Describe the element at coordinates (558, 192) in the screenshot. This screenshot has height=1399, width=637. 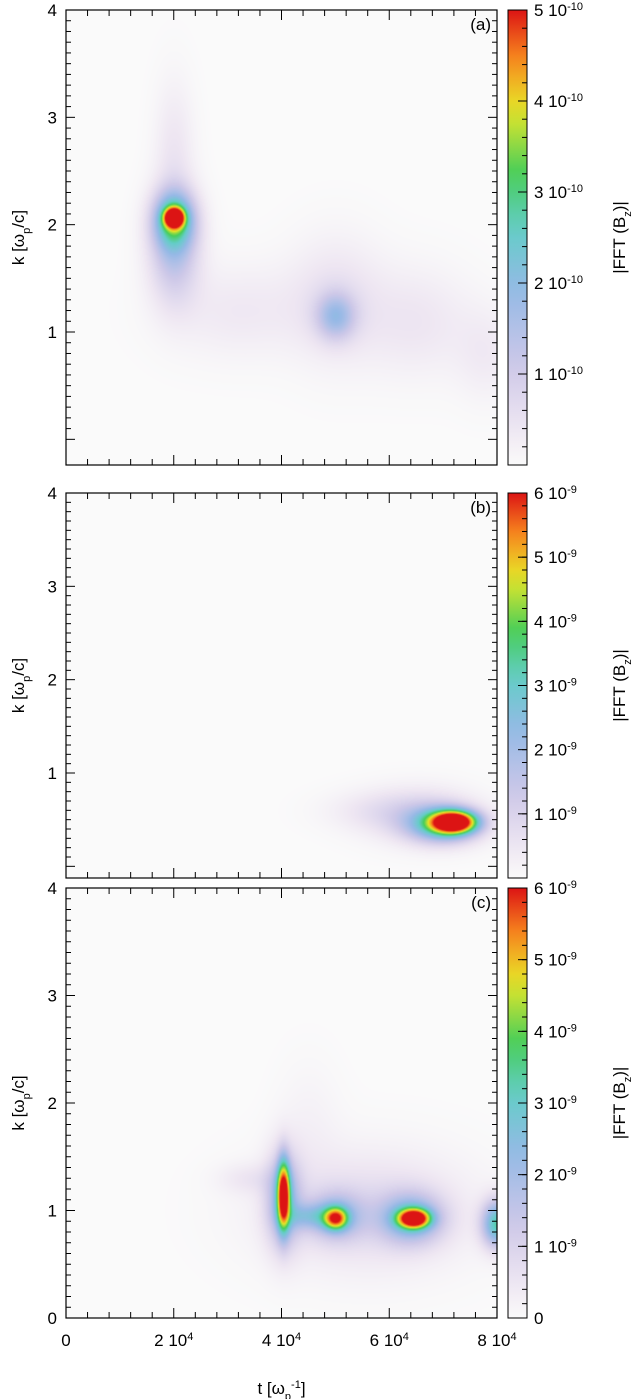
I see `colorbar-tick-label: 3 10-10` at that location.